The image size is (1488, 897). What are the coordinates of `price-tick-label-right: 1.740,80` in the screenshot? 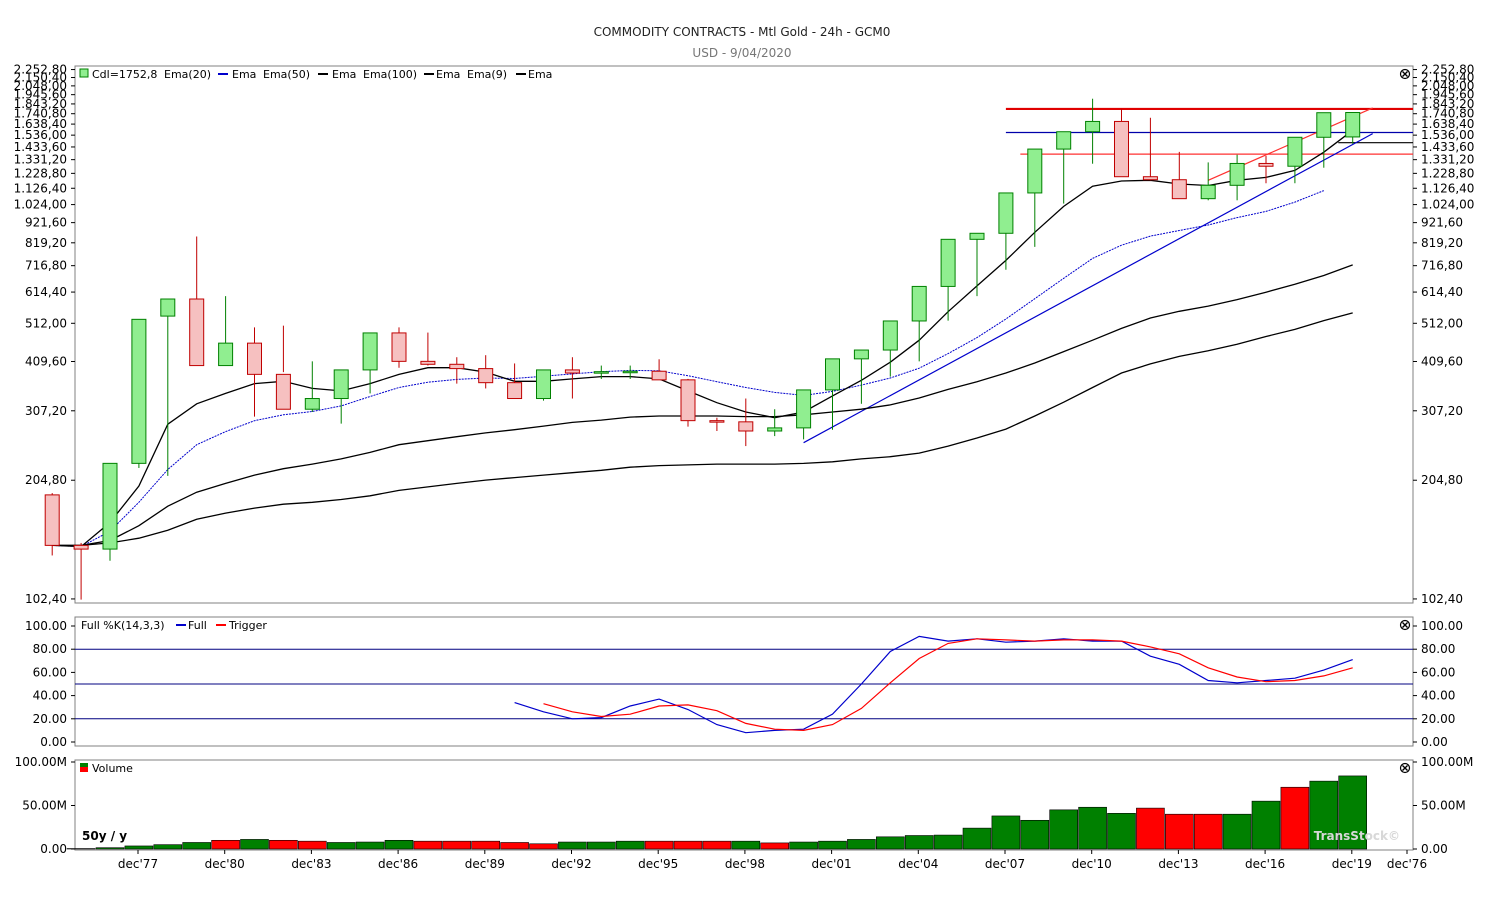 It's located at (1447, 114).